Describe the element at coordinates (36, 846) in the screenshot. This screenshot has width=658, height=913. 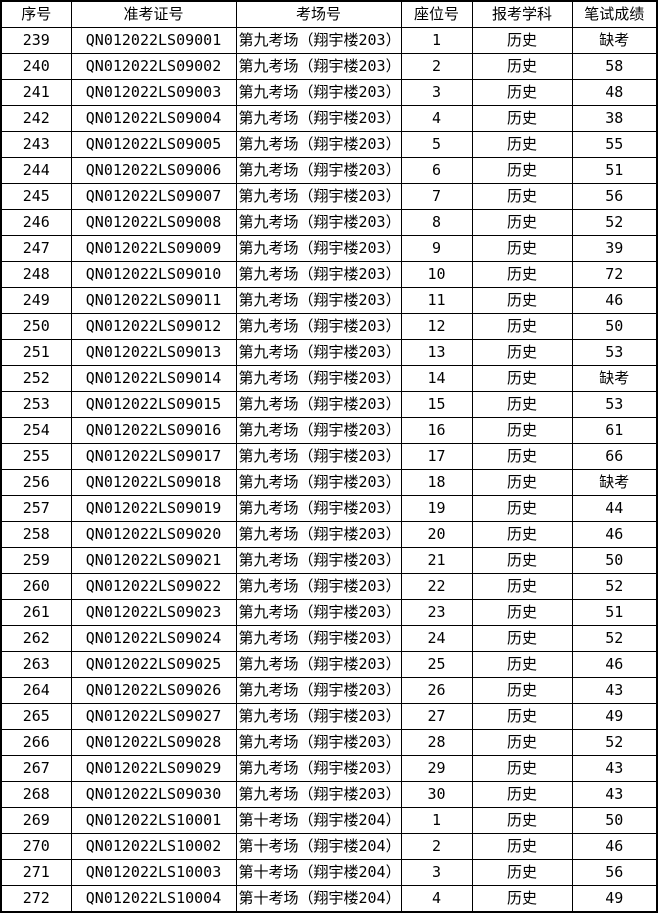
I see `cell-serial: 270` at that location.